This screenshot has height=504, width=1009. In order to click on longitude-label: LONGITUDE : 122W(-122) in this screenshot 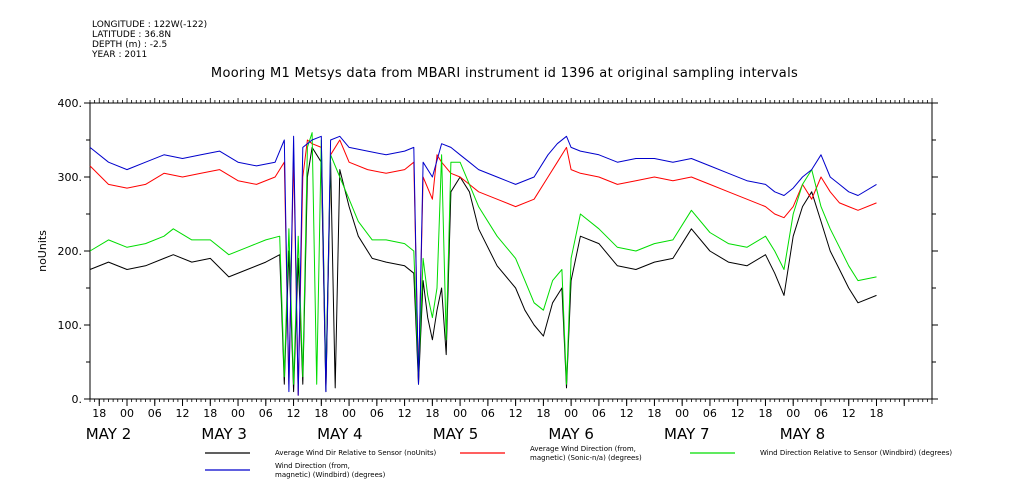, I will do `click(150, 25)`.